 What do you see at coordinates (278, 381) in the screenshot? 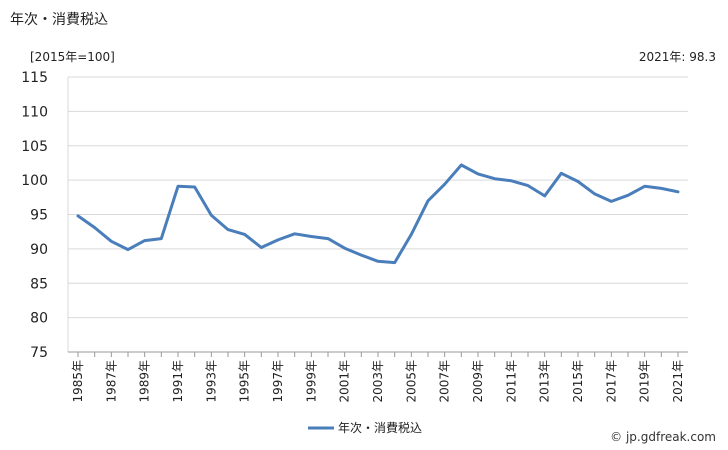
I see `x-tick-label: 1997年` at bounding box center [278, 381].